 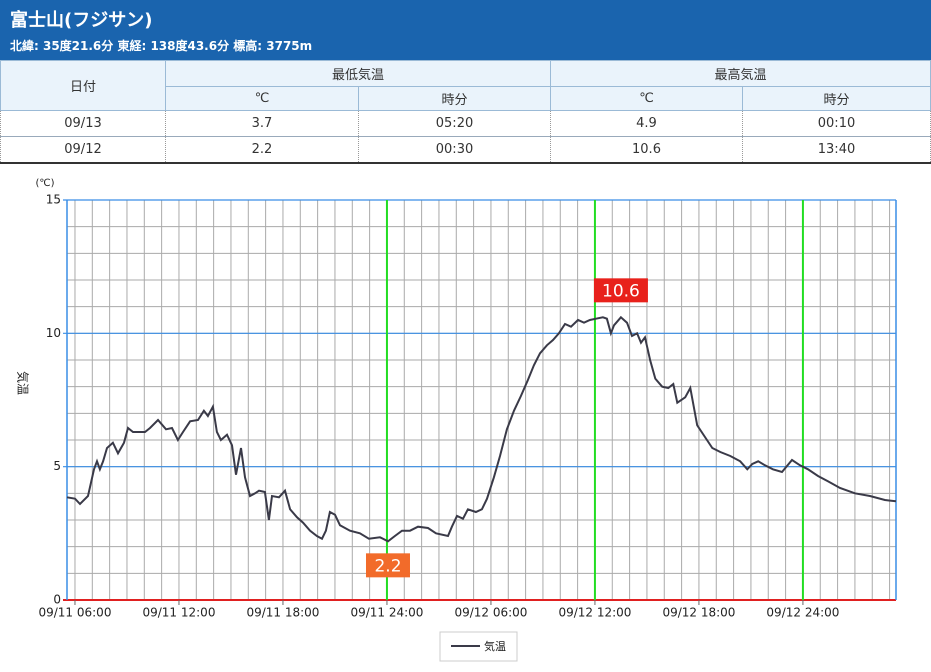 I want to click on table-row: 09/13 3.7 05:20 4.9 00:10, so click(x=465, y=123).